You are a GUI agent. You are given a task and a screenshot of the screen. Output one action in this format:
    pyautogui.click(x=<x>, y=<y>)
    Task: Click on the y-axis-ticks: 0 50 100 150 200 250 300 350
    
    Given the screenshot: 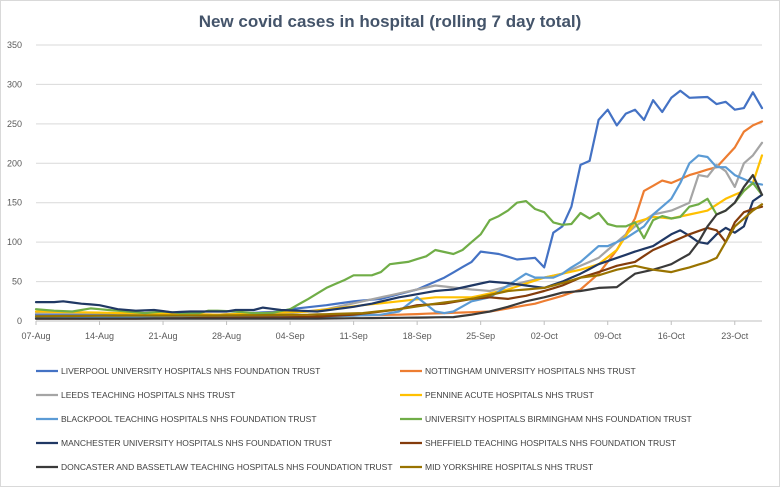 What is the action you would take?
    pyautogui.click(x=14, y=183)
    